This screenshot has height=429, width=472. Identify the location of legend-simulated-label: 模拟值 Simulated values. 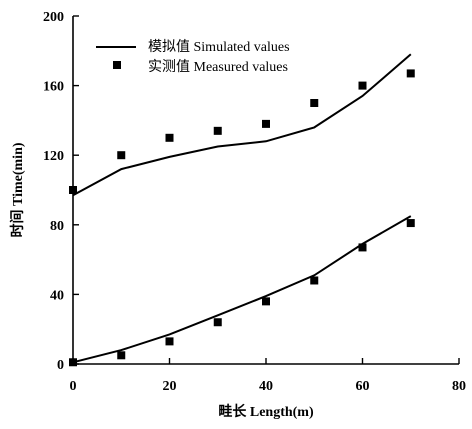
(219, 47).